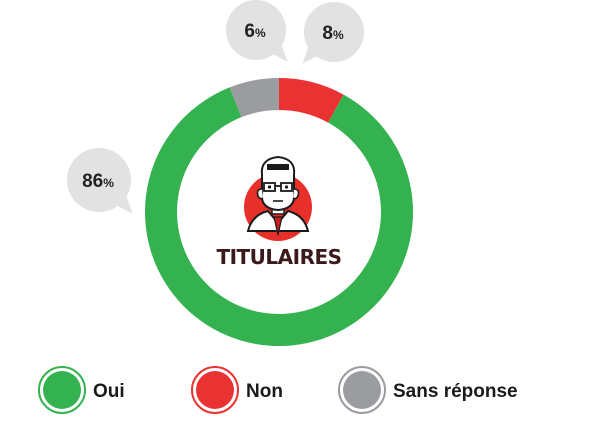 Image resolution: width=597 pixels, height=425 pixels. Describe the element at coordinates (254, 98) in the screenshot. I see `slice-sans-r-ponse` at that location.